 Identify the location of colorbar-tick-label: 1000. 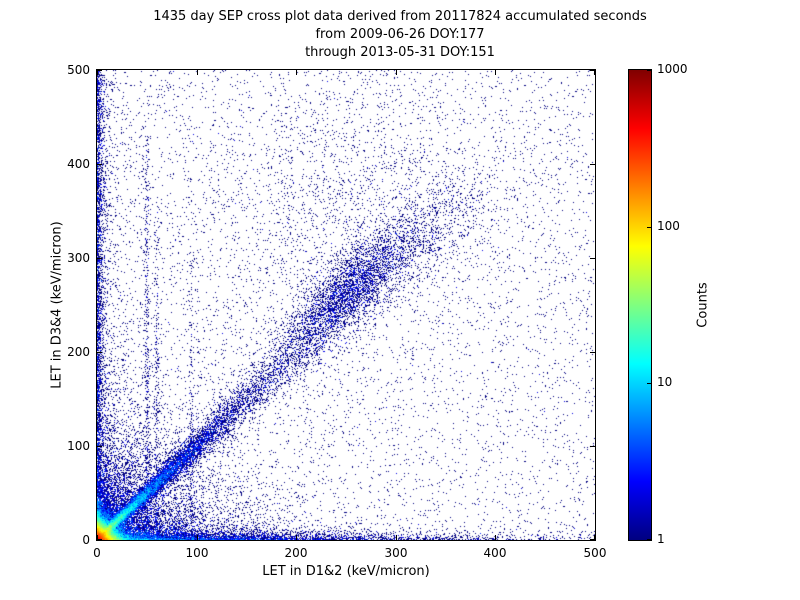
(672, 69).